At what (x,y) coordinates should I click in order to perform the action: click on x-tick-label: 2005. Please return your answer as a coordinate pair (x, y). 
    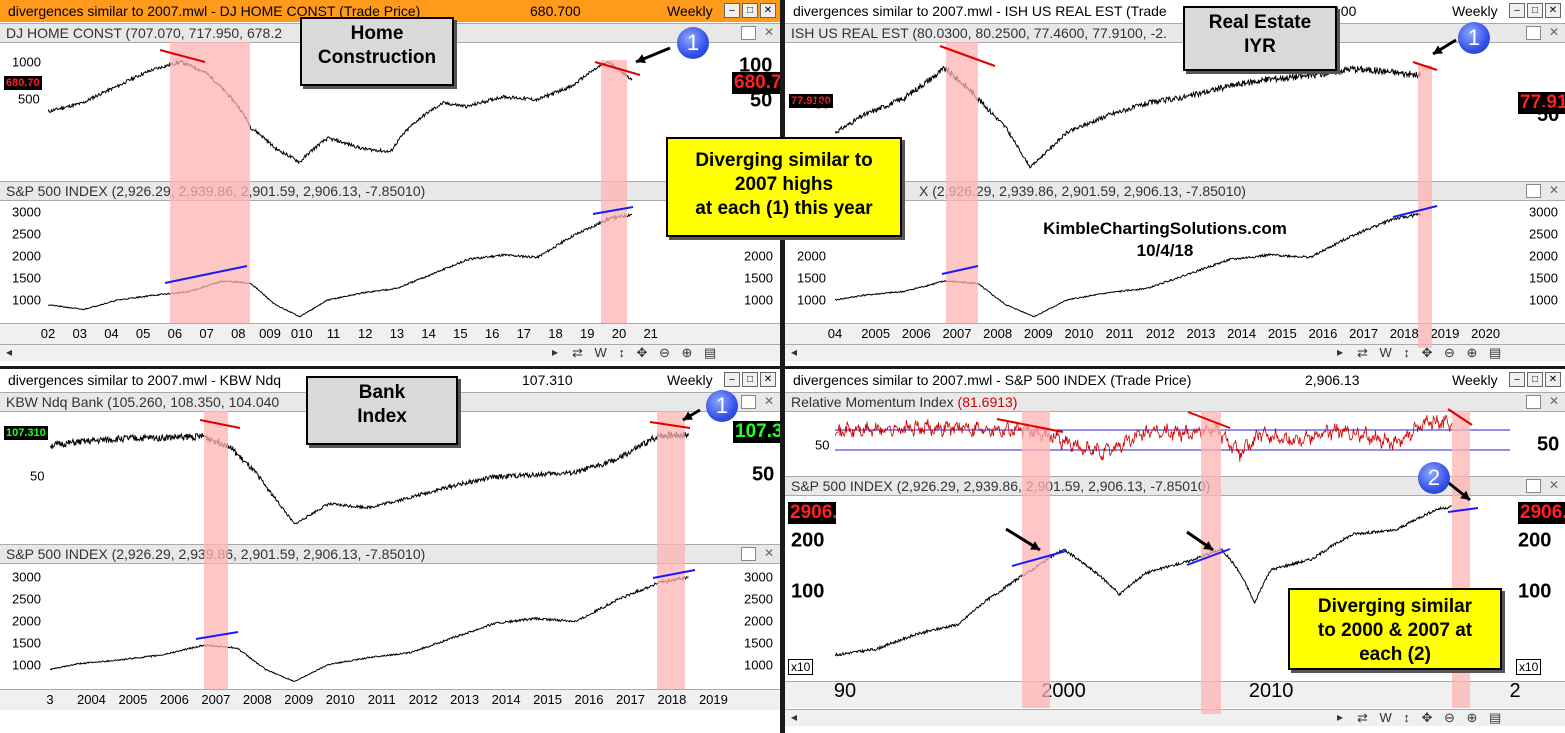
    Looking at the image, I should click on (133, 699).